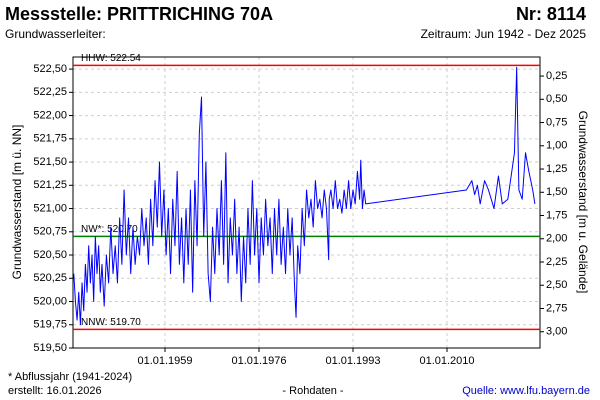 Image resolution: width=600 pixels, height=400 pixels. Describe the element at coordinates (556, 122) in the screenshot. I see `y2-tick-label: 0,75` at that location.